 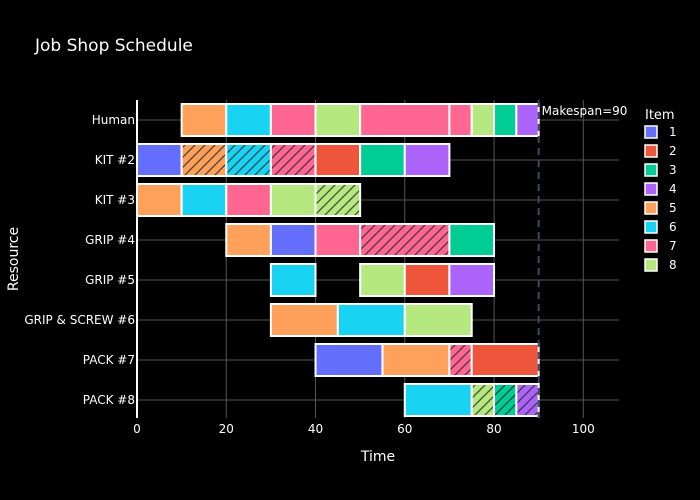 I want to click on makespan-label: Makespan=90, so click(x=585, y=111).